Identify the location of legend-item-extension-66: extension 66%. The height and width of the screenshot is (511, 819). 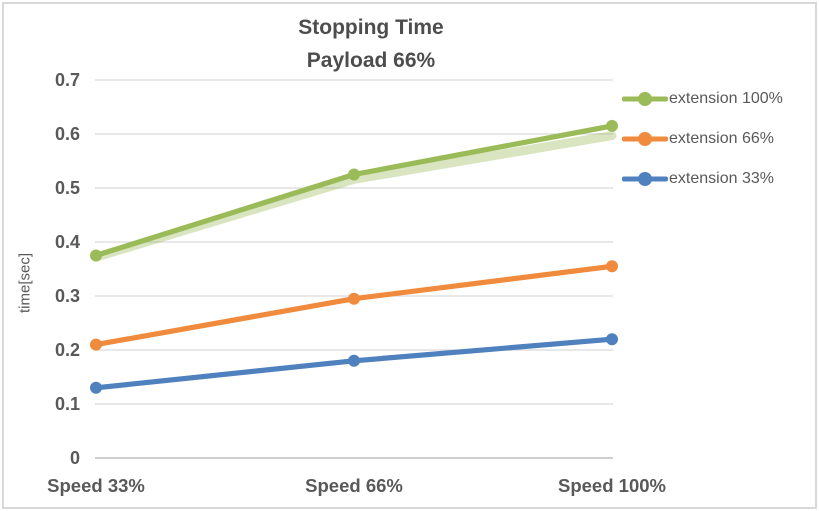
(702, 139).